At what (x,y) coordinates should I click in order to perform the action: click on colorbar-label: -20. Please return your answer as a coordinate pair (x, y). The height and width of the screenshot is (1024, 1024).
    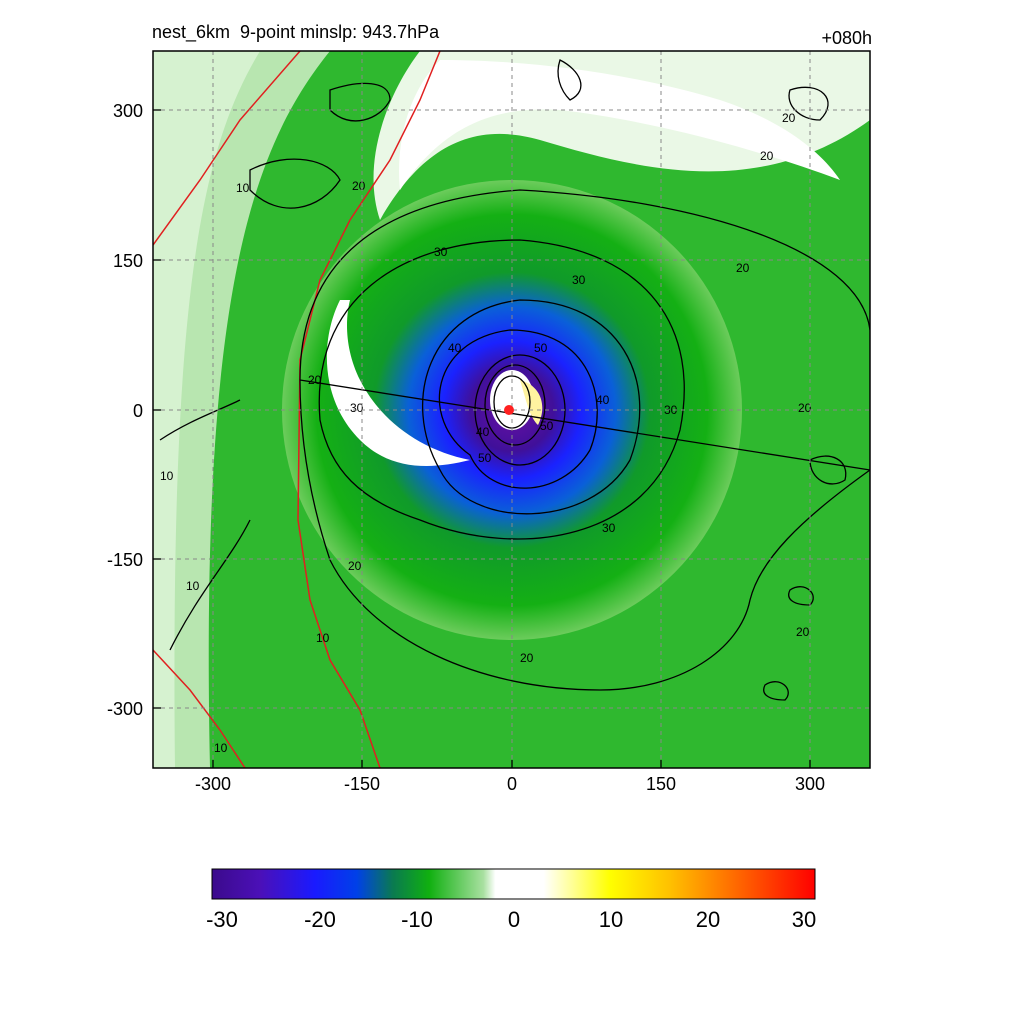
    Looking at the image, I should click on (320, 919).